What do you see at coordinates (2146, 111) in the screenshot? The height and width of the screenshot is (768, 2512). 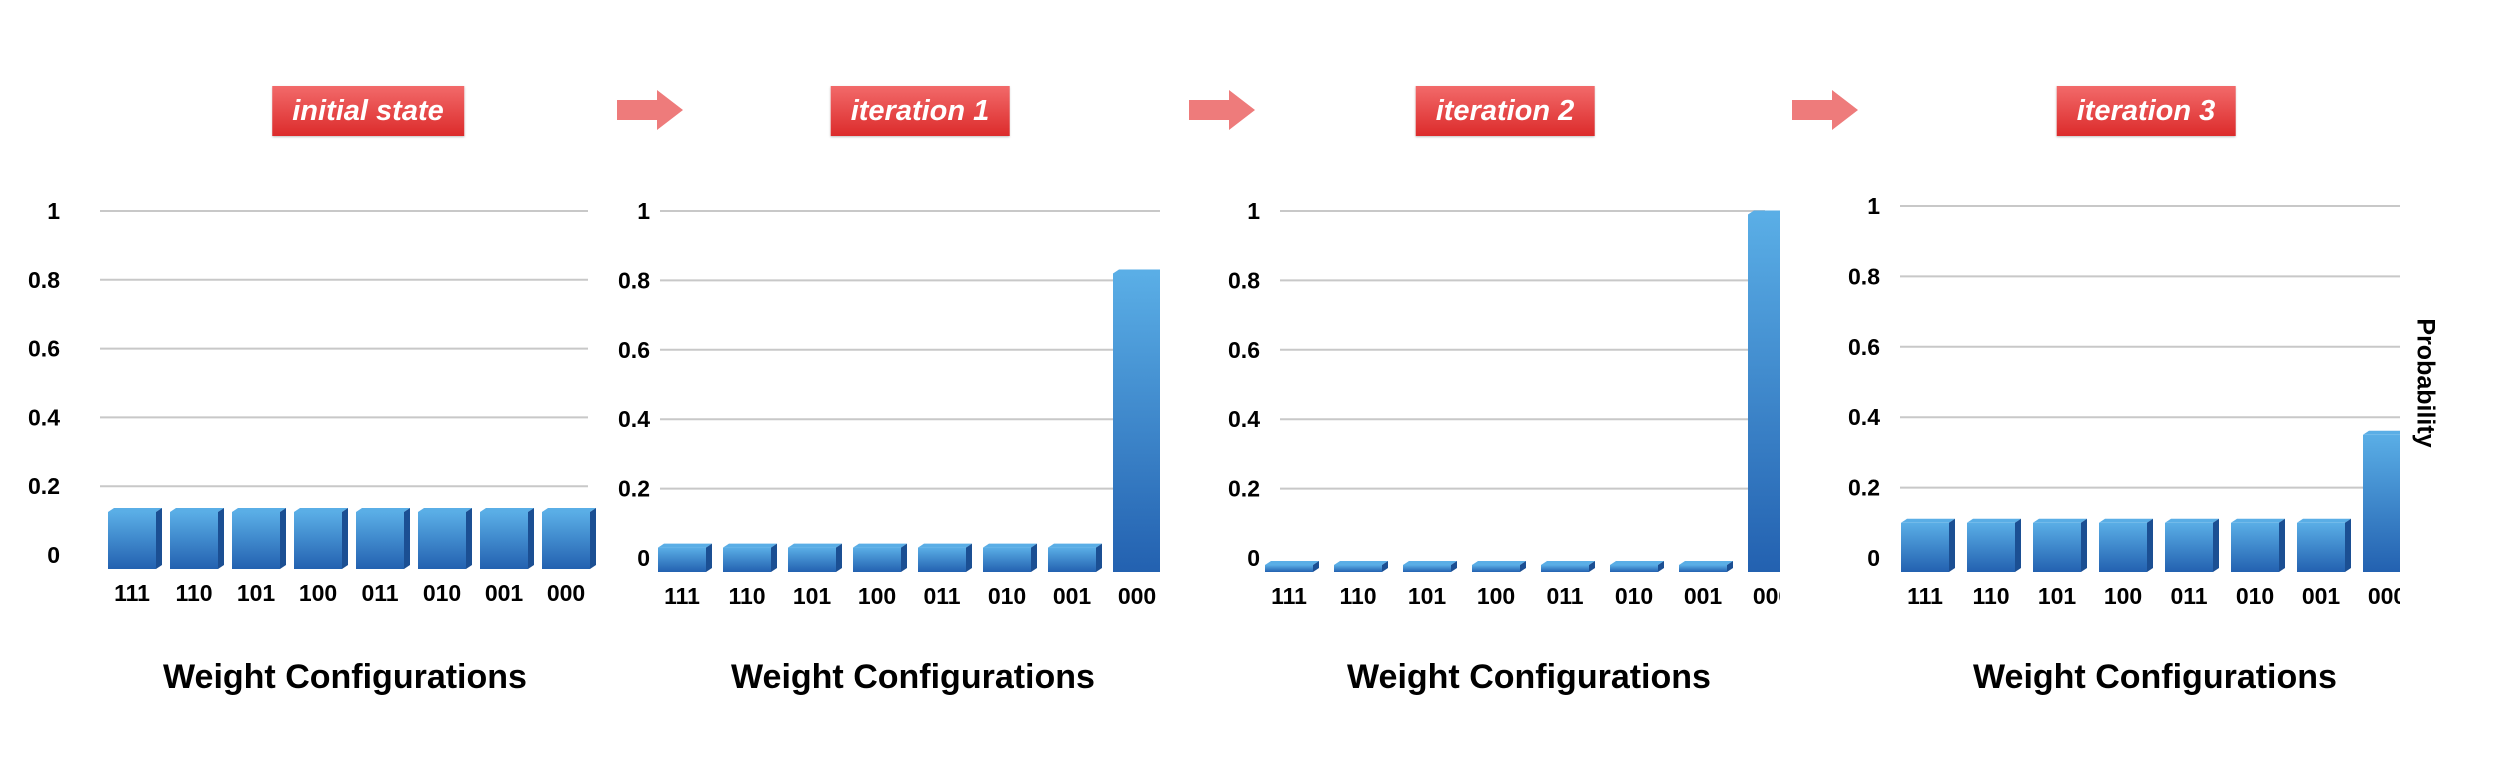 I see `stage-label: iteration 3` at bounding box center [2146, 111].